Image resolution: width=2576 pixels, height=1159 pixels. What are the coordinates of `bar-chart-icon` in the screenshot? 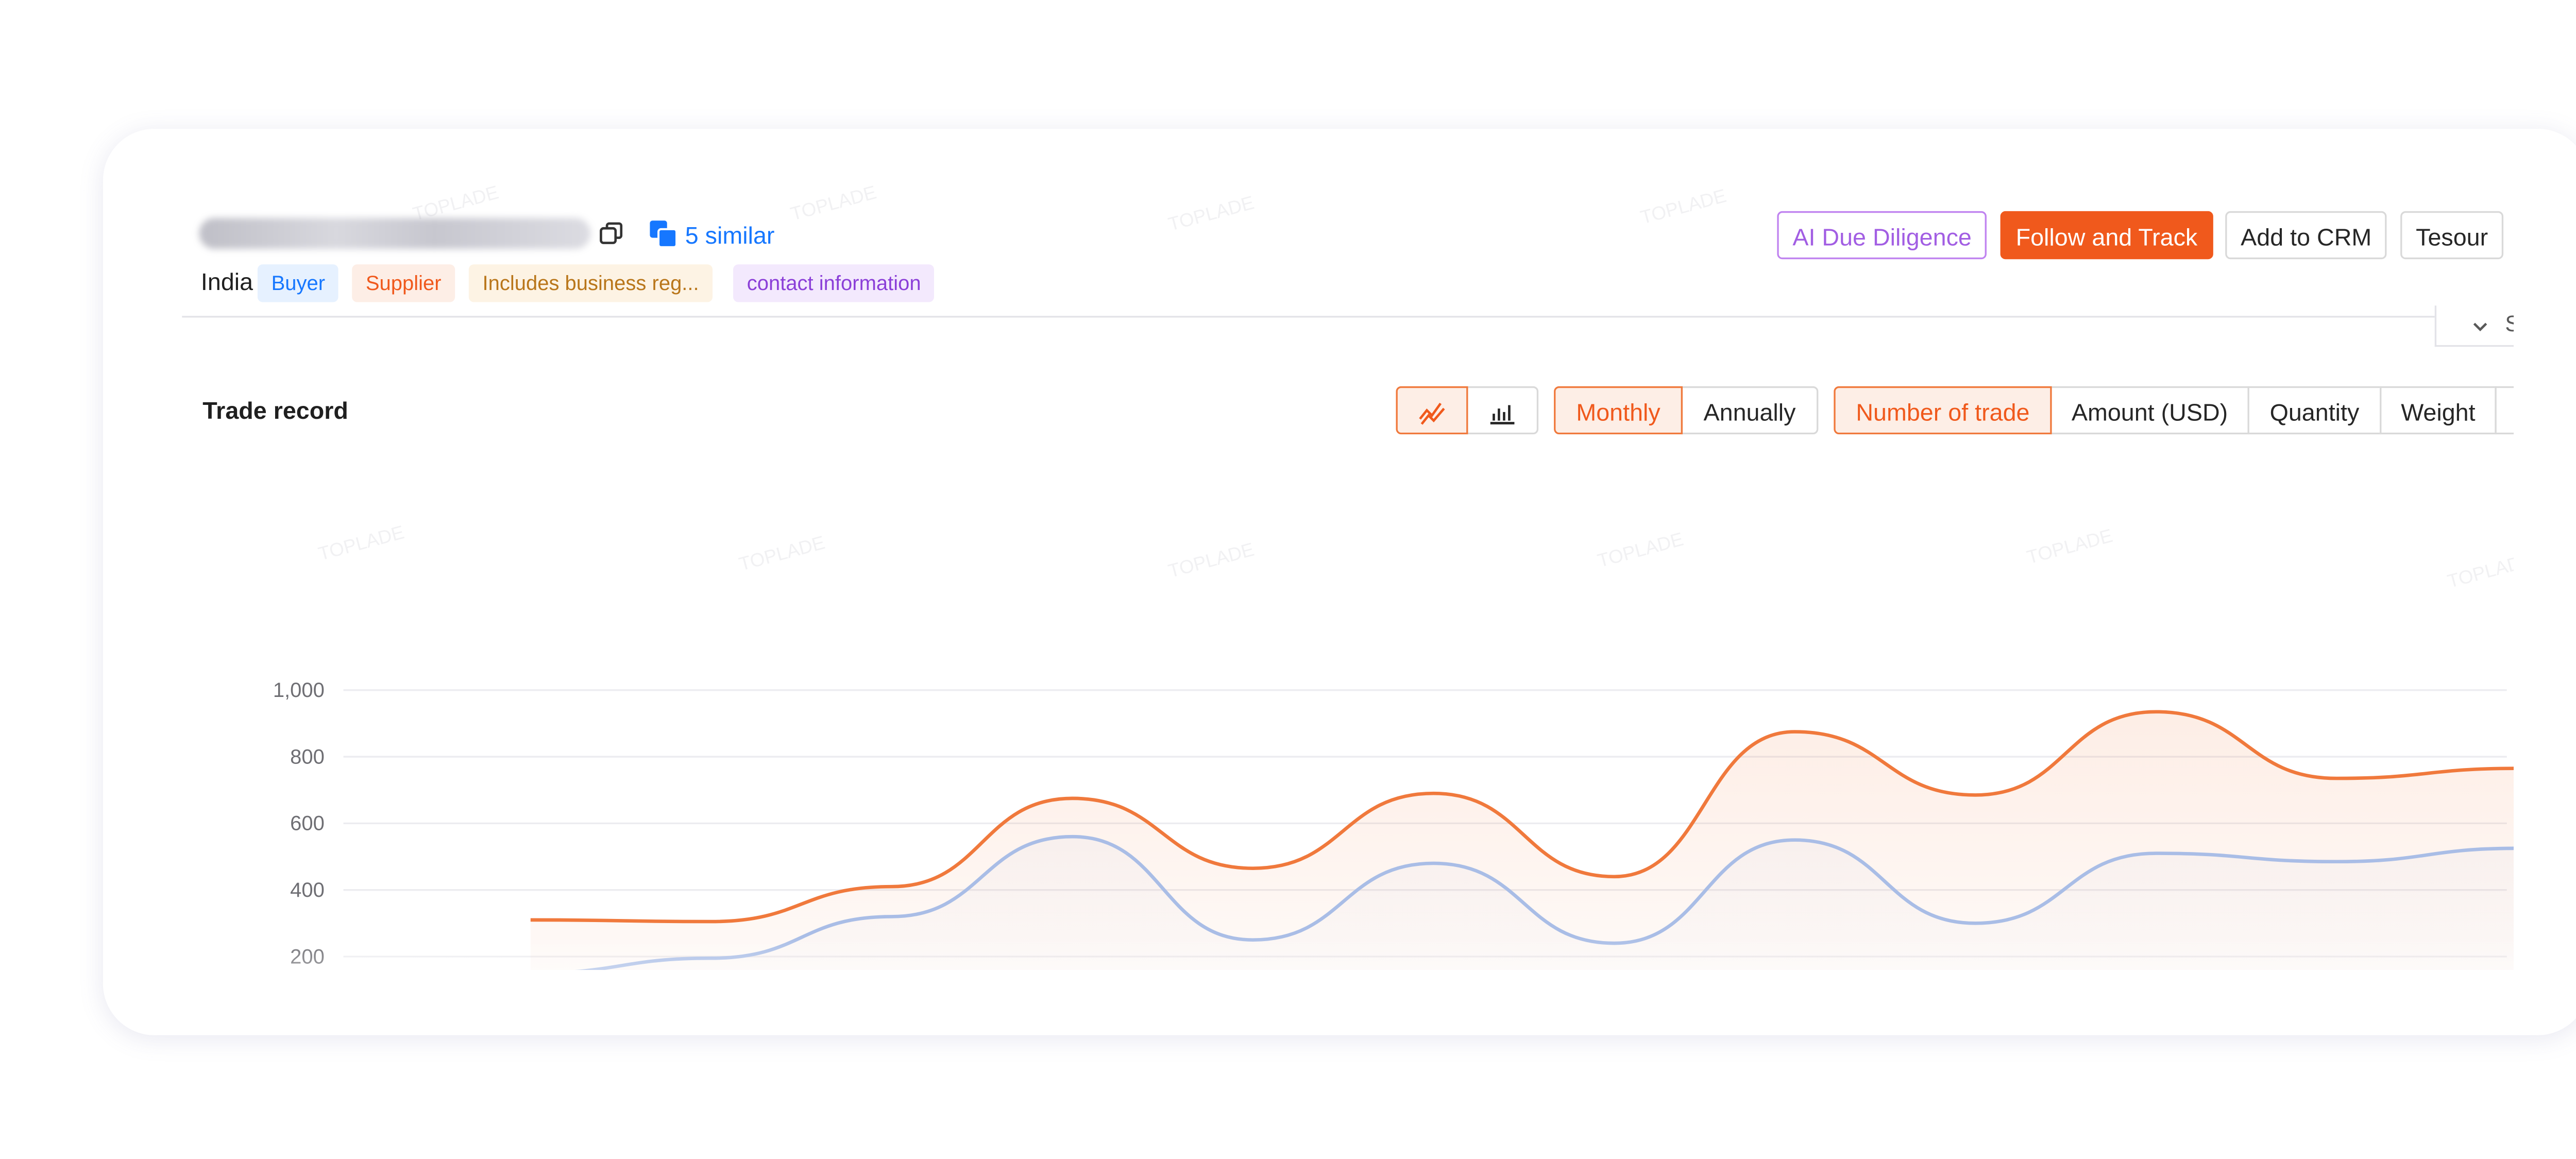 It's located at (1502, 414).